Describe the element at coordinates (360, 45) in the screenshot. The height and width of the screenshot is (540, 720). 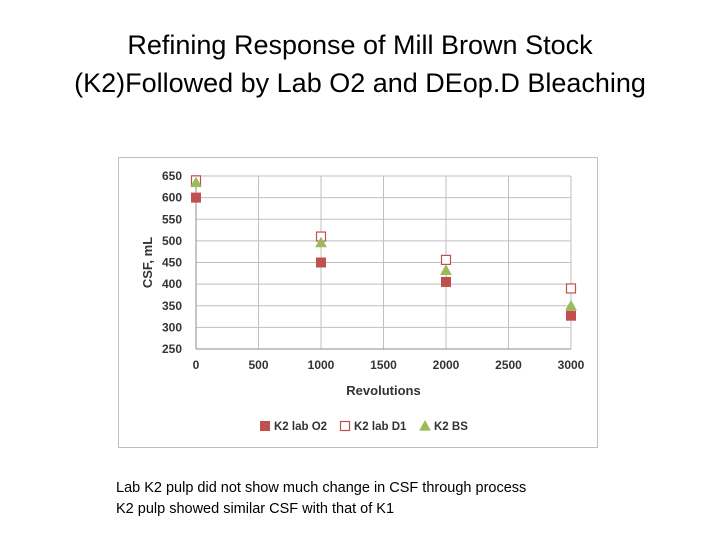
I see `slide-title-line-1: Refining Response of Mill Brown Stock` at that location.